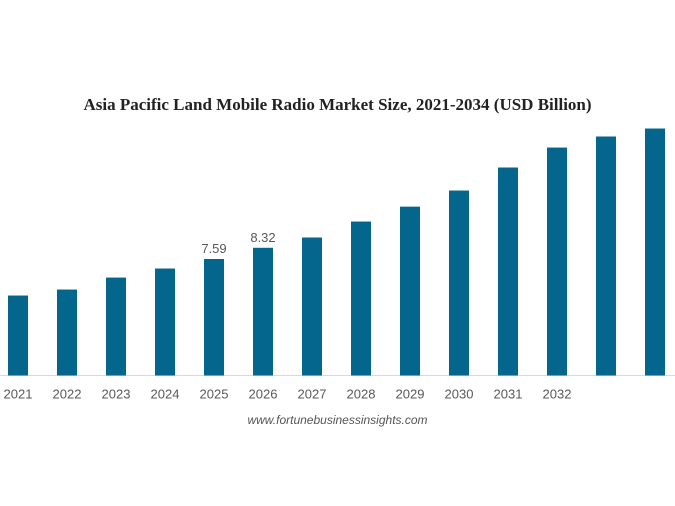 The height and width of the screenshot is (506, 675). Describe the element at coordinates (606, 256) in the screenshot. I see `bar-2033` at that location.